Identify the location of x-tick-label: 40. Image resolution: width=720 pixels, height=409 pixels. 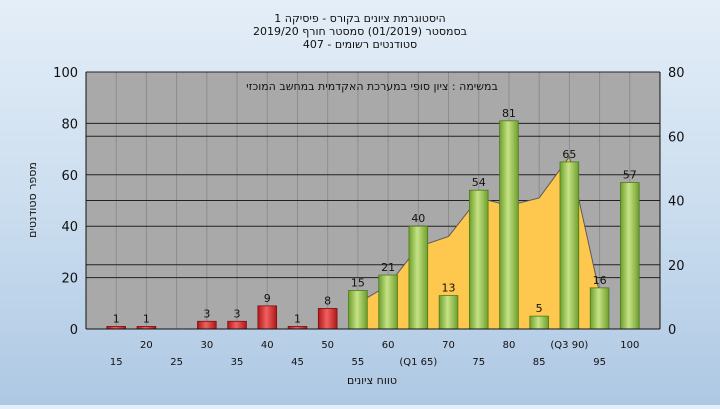
(267, 345).